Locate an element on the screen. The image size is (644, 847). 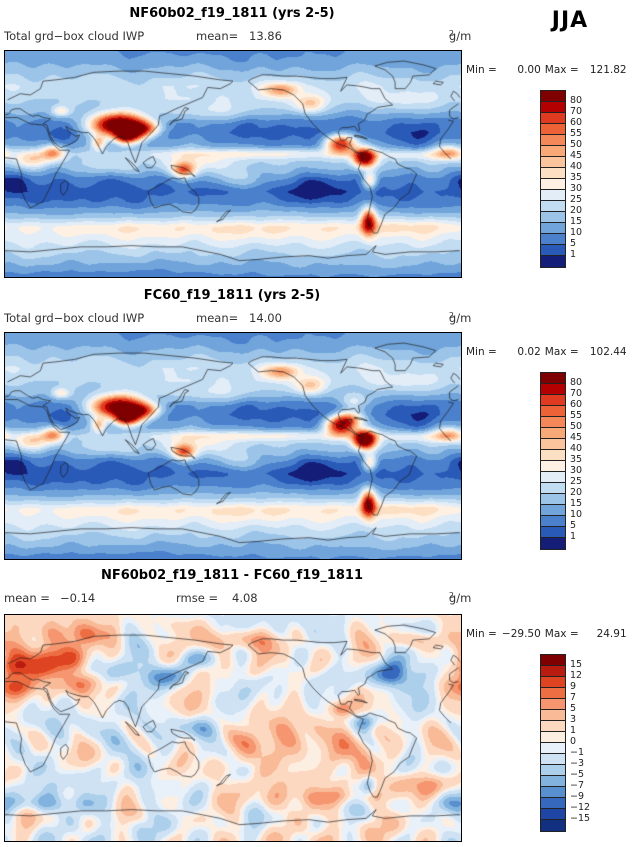
max-value: 121.82 is located at coordinates (608, 70).